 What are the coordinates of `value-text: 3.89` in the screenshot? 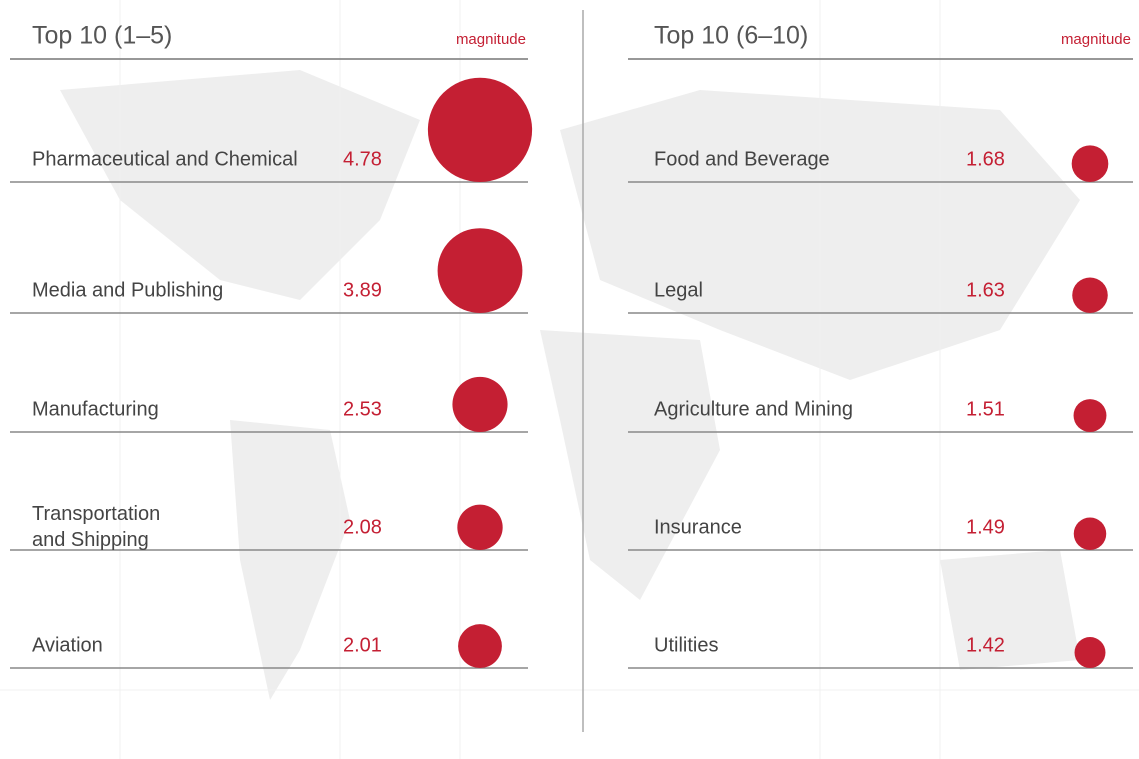 It's located at (362, 290).